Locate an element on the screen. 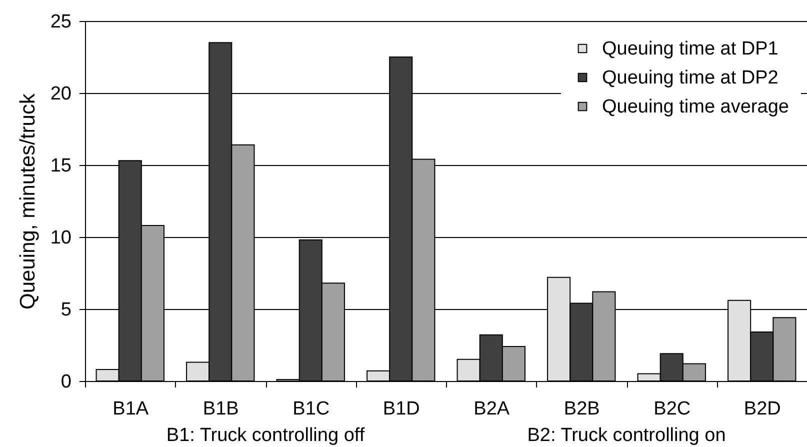 This screenshot has width=807, height=447. x-tick-label: B2A is located at coordinates (492, 409).